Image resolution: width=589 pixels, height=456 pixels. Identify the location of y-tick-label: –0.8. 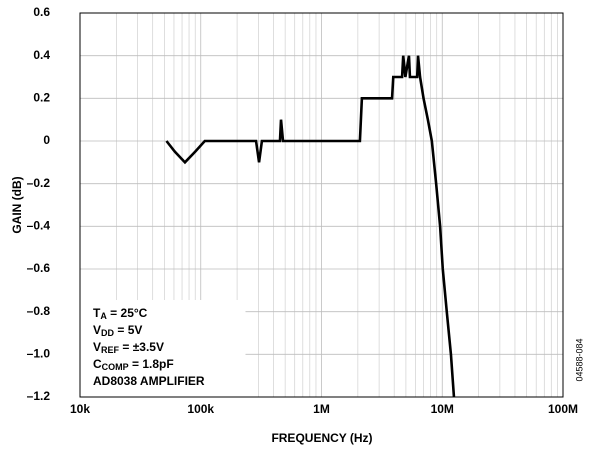
(39, 311).